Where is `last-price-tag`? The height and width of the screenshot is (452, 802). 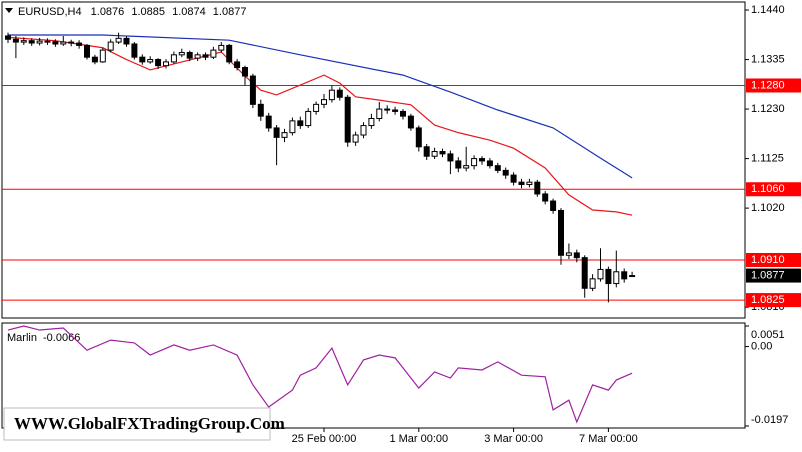 last-price-tag is located at coordinates (773, 275).